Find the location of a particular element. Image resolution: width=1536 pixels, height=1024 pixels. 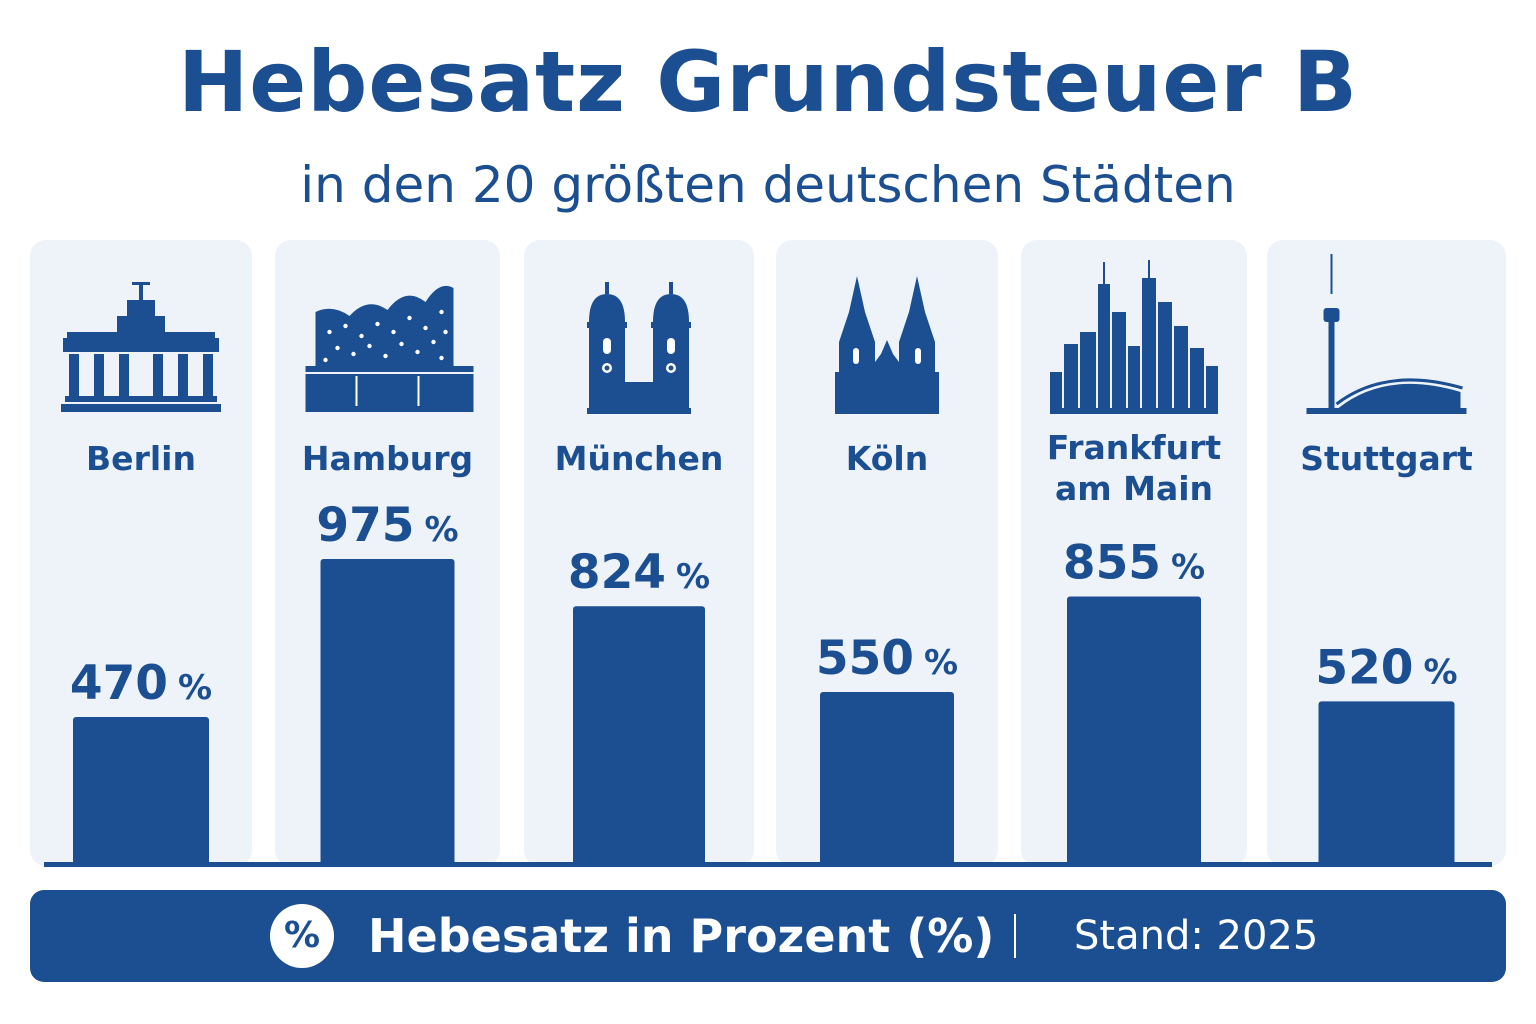

legend-footer: % Hebesatz in Prozent (%) Stand: 2025 is located at coordinates (768, 936).